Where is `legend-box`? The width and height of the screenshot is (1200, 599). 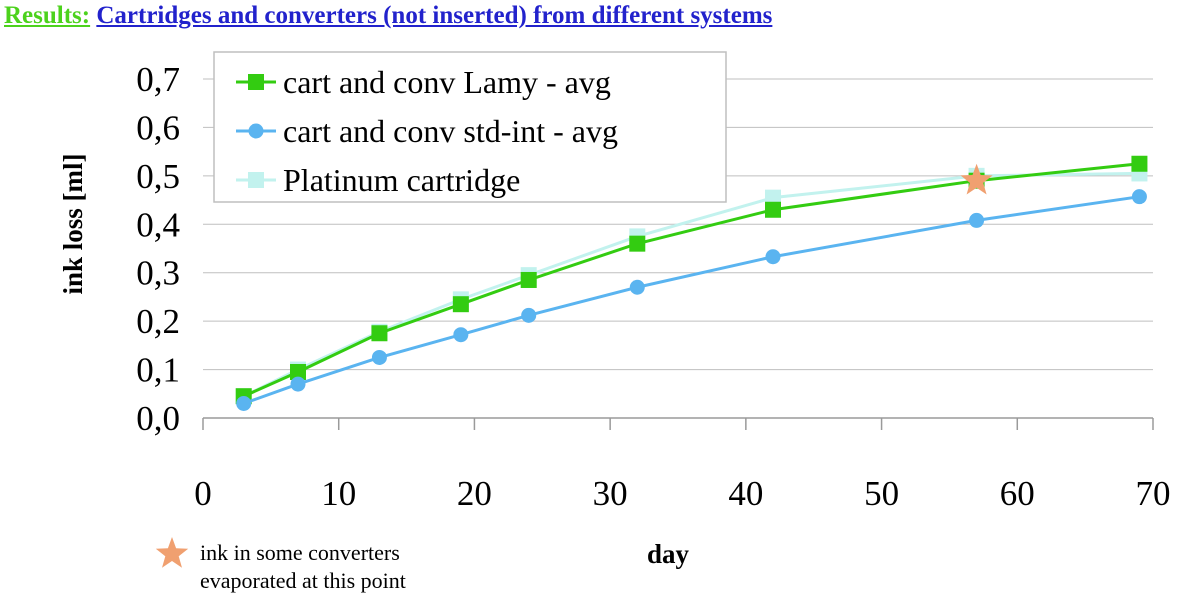
legend-box is located at coordinates (470, 127).